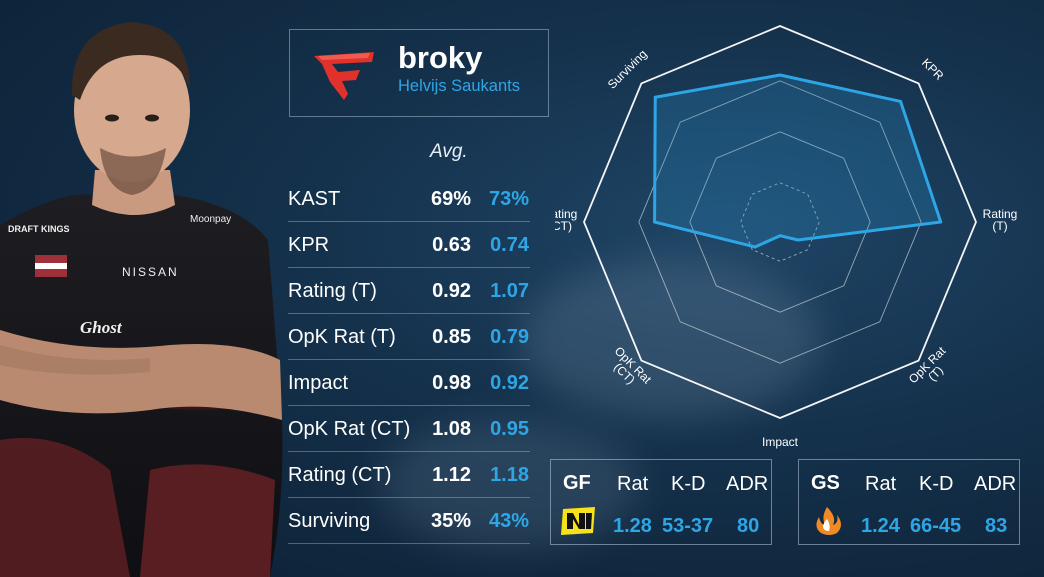  I want to click on stat-label: Impact, so click(318, 383).